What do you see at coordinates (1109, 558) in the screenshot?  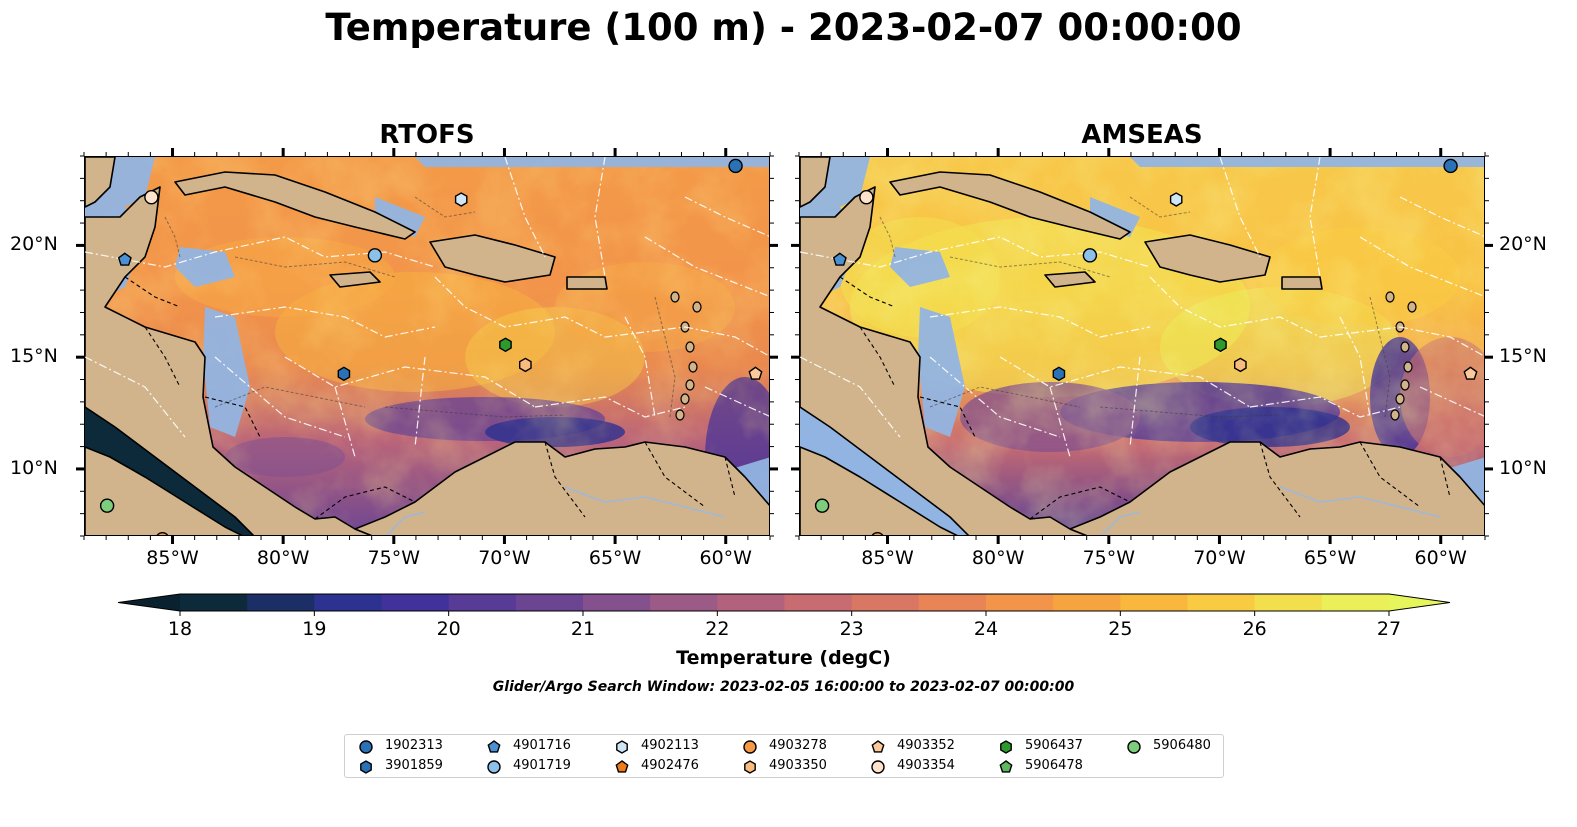 I see `x-tick-label: 75°W` at bounding box center [1109, 558].